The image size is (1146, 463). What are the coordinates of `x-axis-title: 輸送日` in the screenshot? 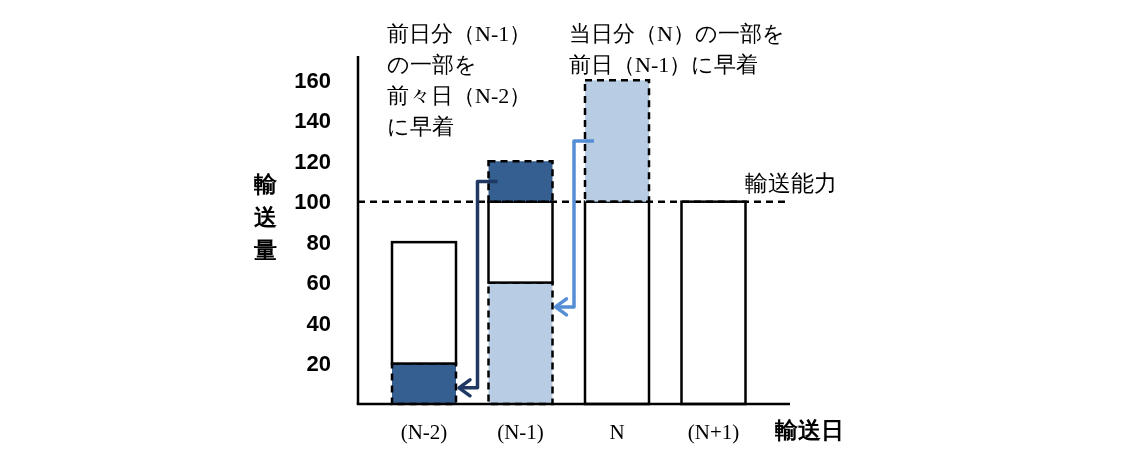 It's located at (809, 430).